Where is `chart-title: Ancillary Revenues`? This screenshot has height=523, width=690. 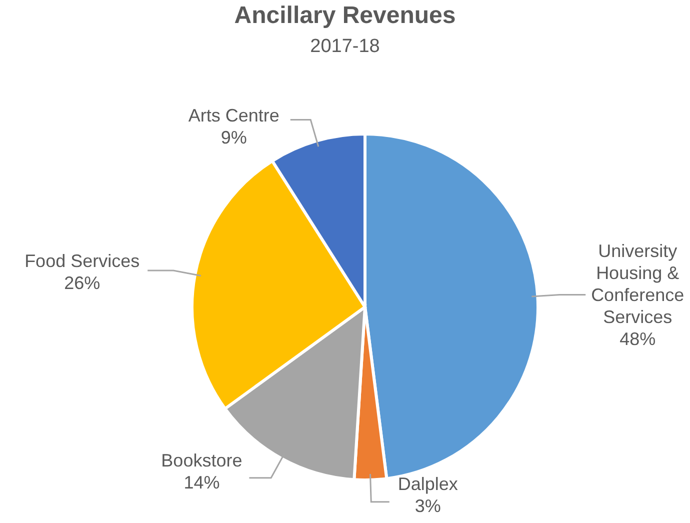
chart-title: Ancillary Revenues is located at coordinates (345, 16).